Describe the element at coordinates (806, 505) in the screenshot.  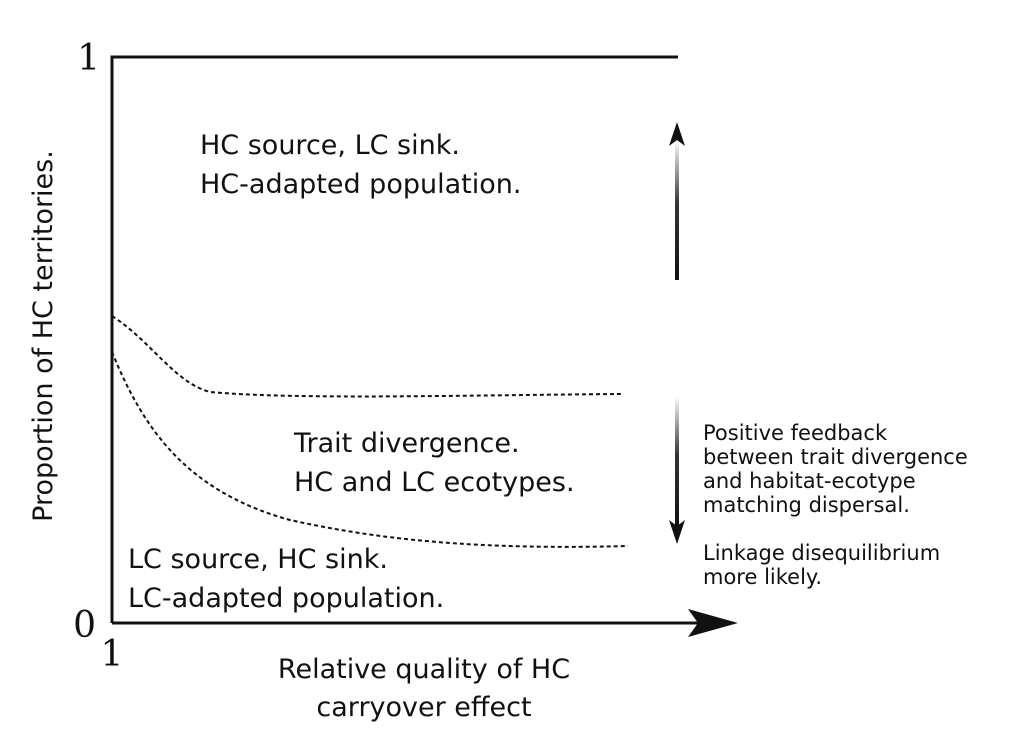
I see `feedback-line-4: matching dispersal.` at that location.